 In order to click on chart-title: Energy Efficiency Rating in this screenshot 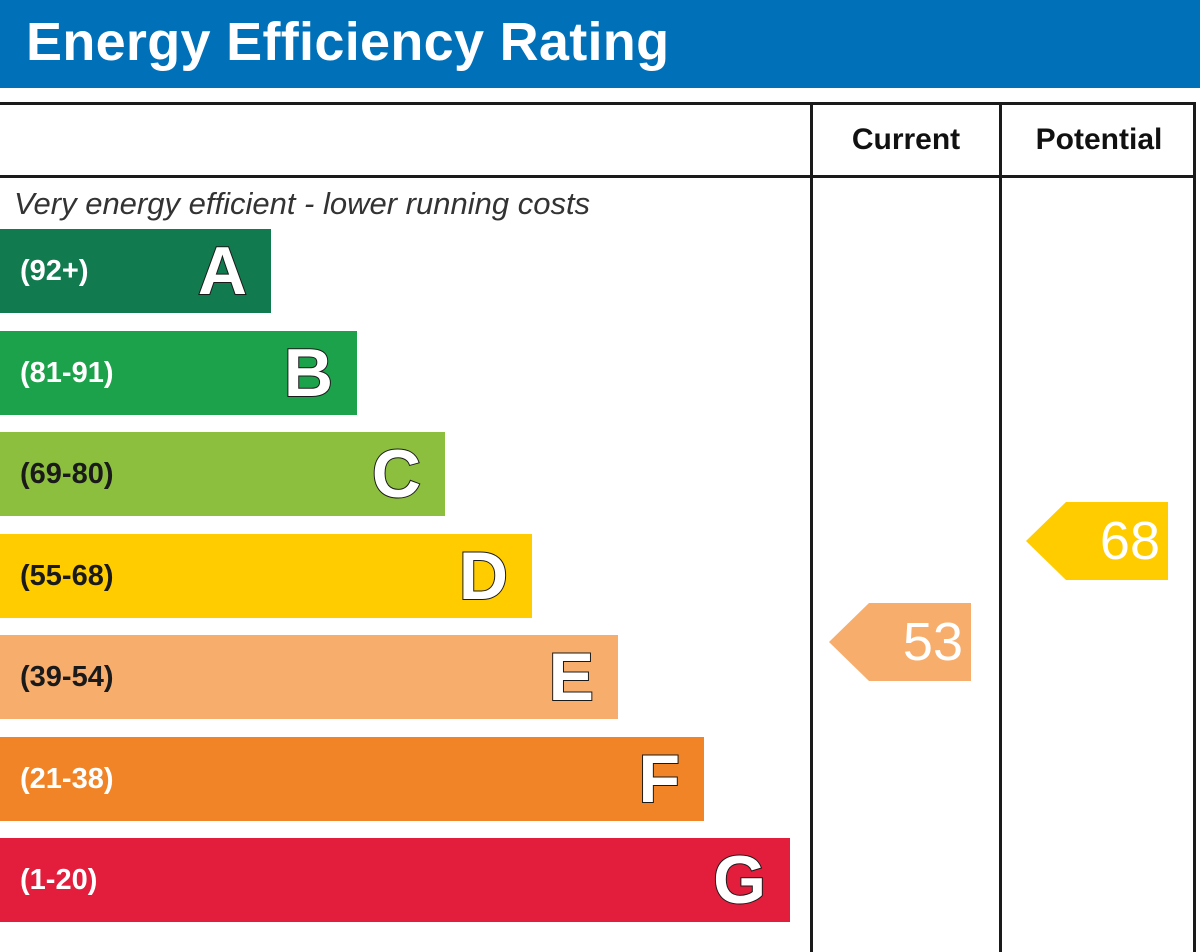, I will do `click(348, 42)`.